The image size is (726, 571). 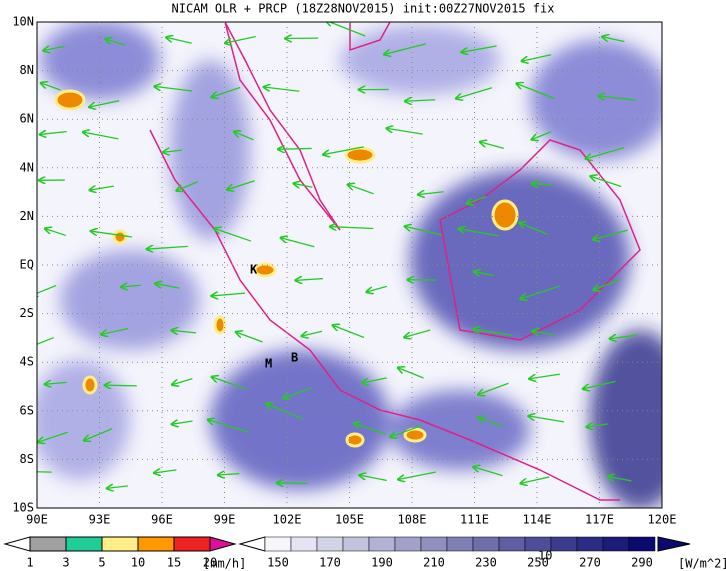 What do you see at coordinates (162, 520) in the screenshot?
I see `lon-label: 96E` at bounding box center [162, 520].